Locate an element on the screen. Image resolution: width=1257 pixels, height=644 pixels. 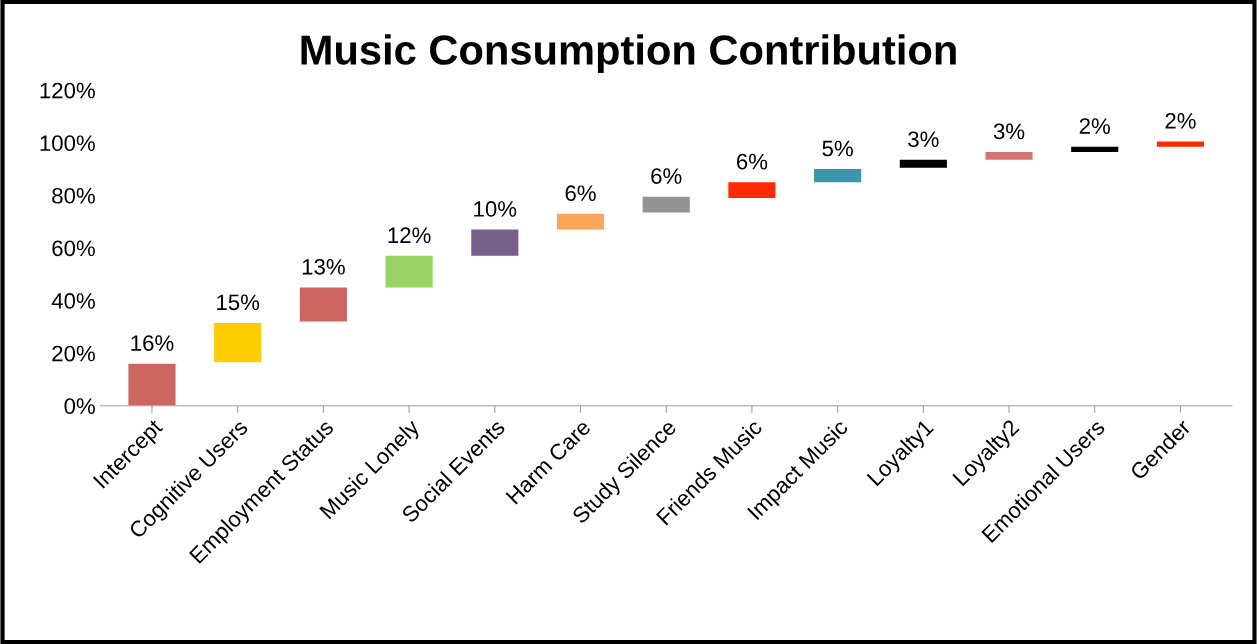
y-tick-label: 120% is located at coordinates (67, 90).